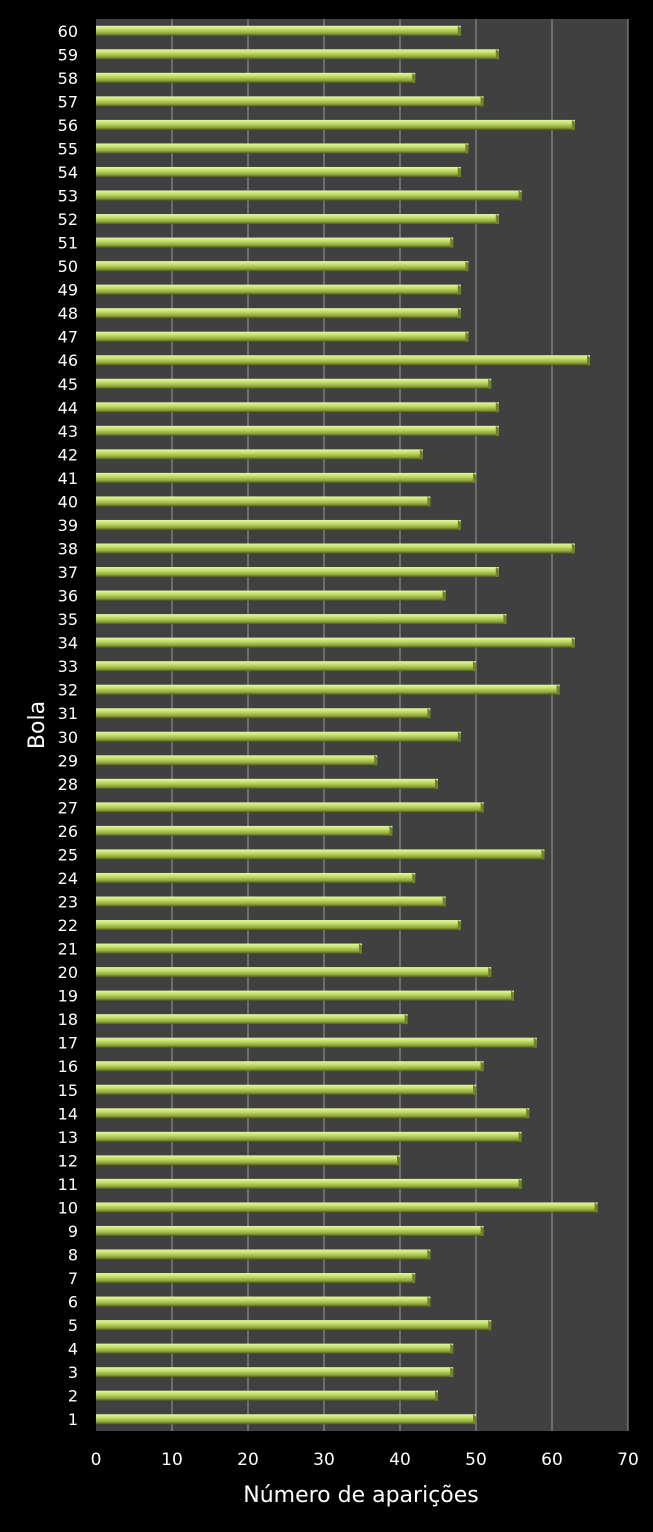 The height and width of the screenshot is (1532, 653). What do you see at coordinates (68, 501) in the screenshot?
I see `y-tick-label: 40` at bounding box center [68, 501].